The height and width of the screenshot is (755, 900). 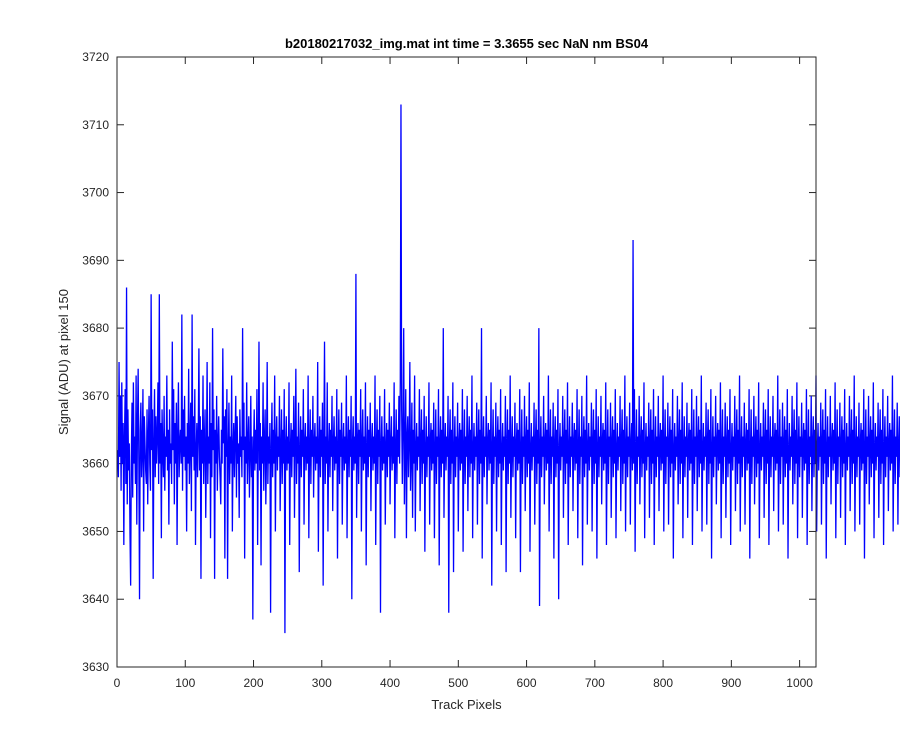 I want to click on x-tick-label: 900, so click(x=731, y=683).